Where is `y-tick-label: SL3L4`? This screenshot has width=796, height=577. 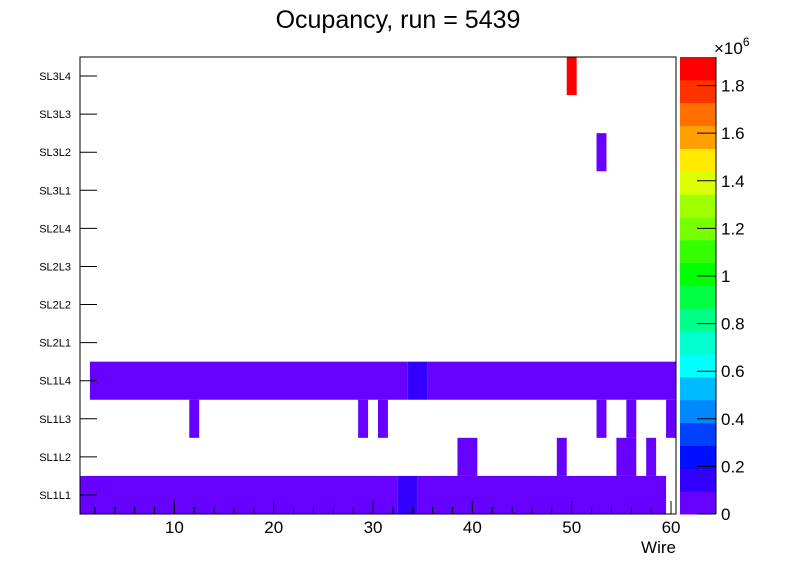 y-tick-label: SL3L4 is located at coordinates (55, 77).